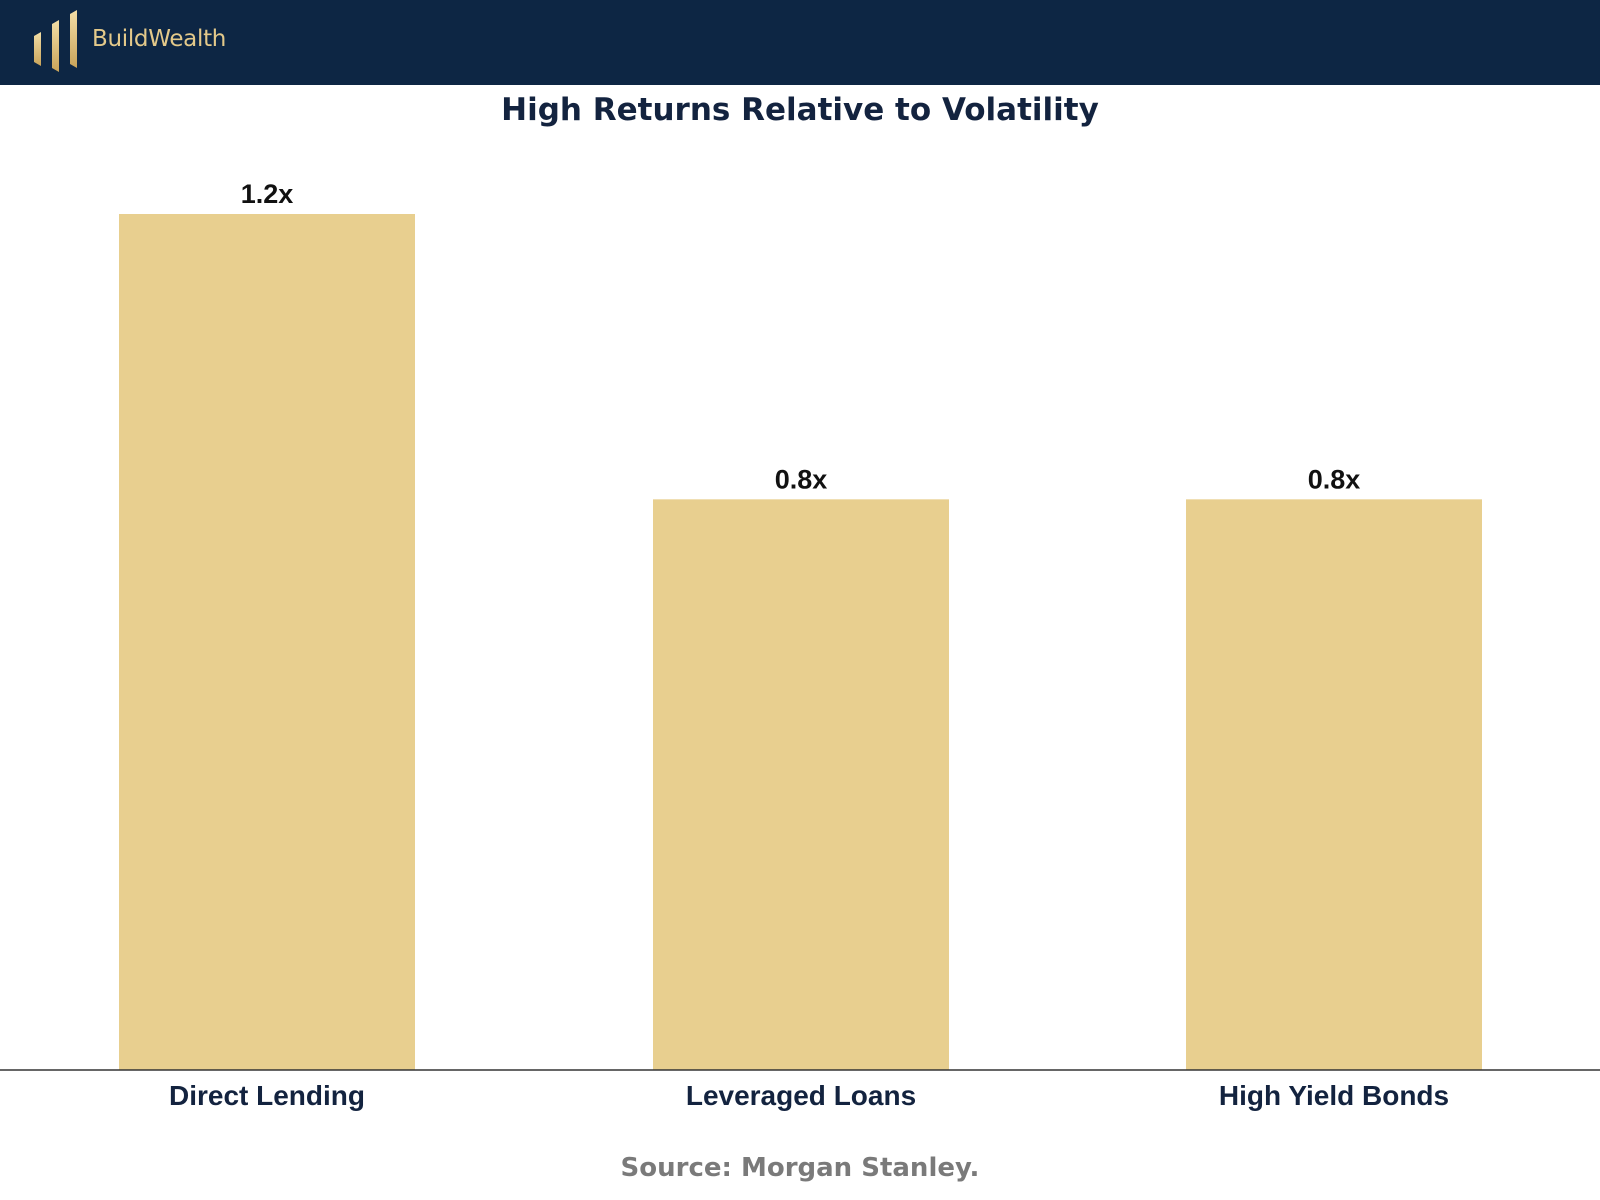 The width and height of the screenshot is (1600, 1200). Describe the element at coordinates (159, 39) in the screenshot. I see `brand-name: BuildWealth` at that location.